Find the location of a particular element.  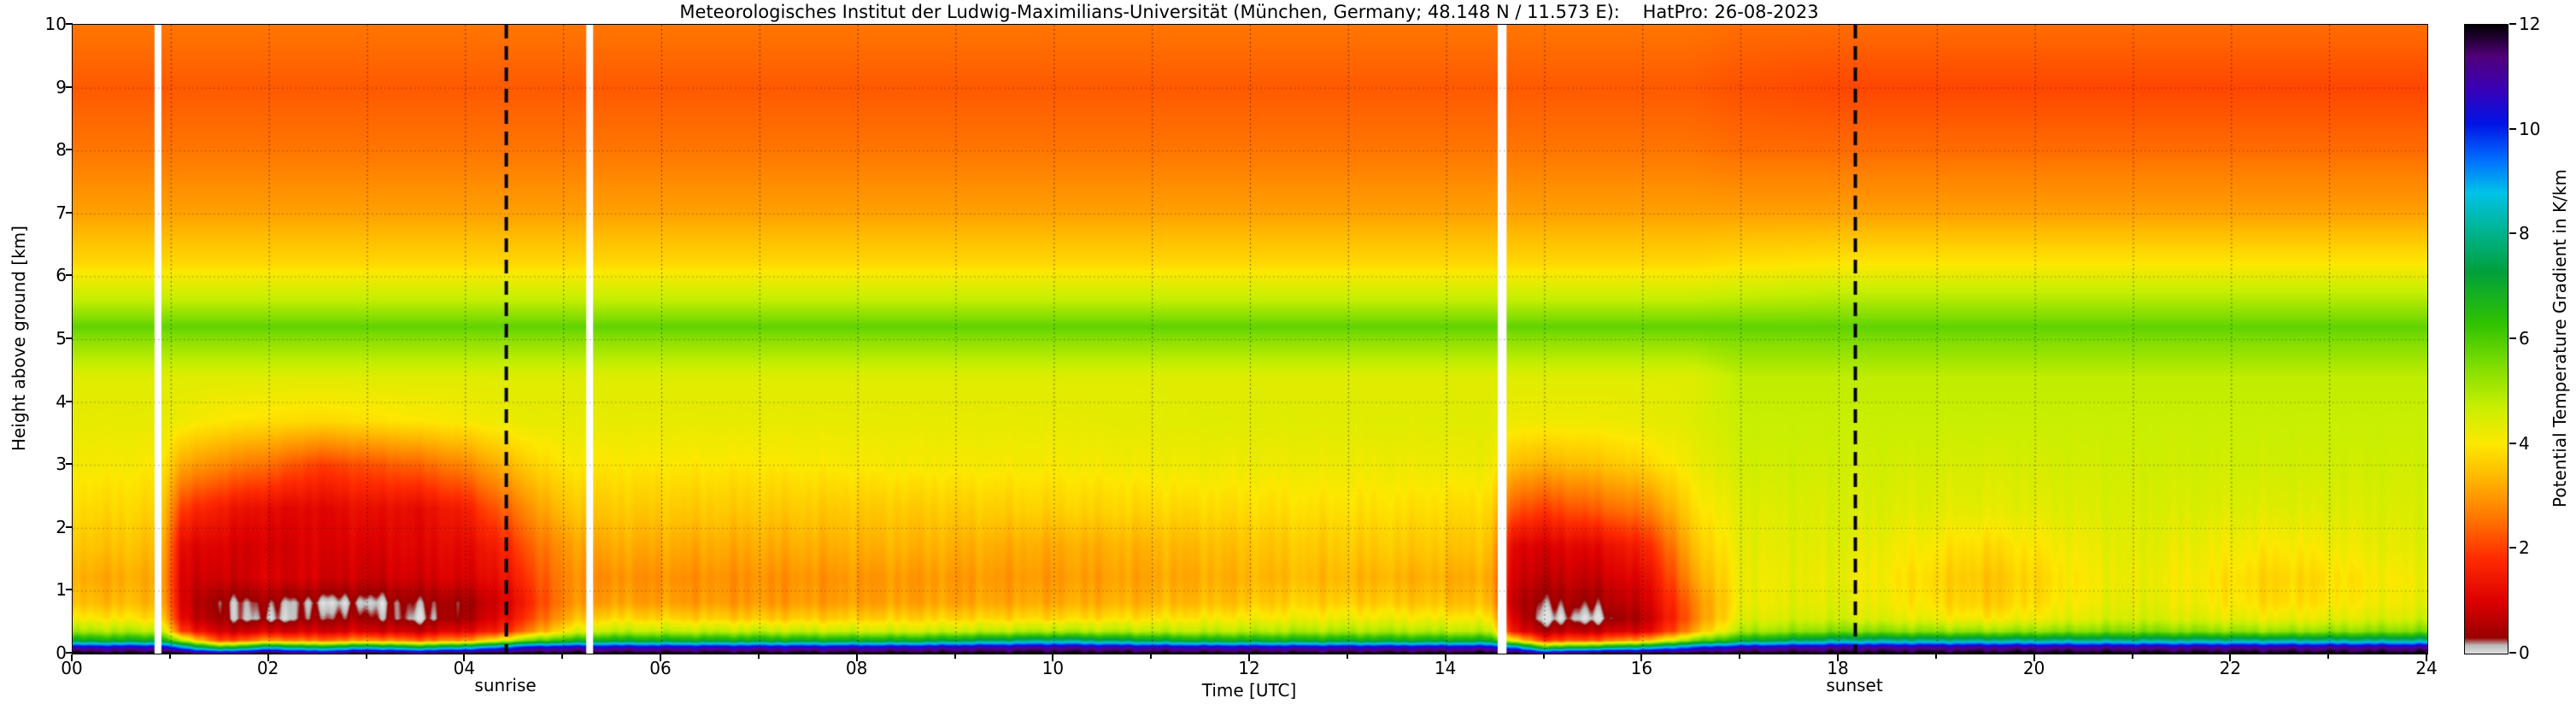

x-tick-label: 18 is located at coordinates (1838, 668).